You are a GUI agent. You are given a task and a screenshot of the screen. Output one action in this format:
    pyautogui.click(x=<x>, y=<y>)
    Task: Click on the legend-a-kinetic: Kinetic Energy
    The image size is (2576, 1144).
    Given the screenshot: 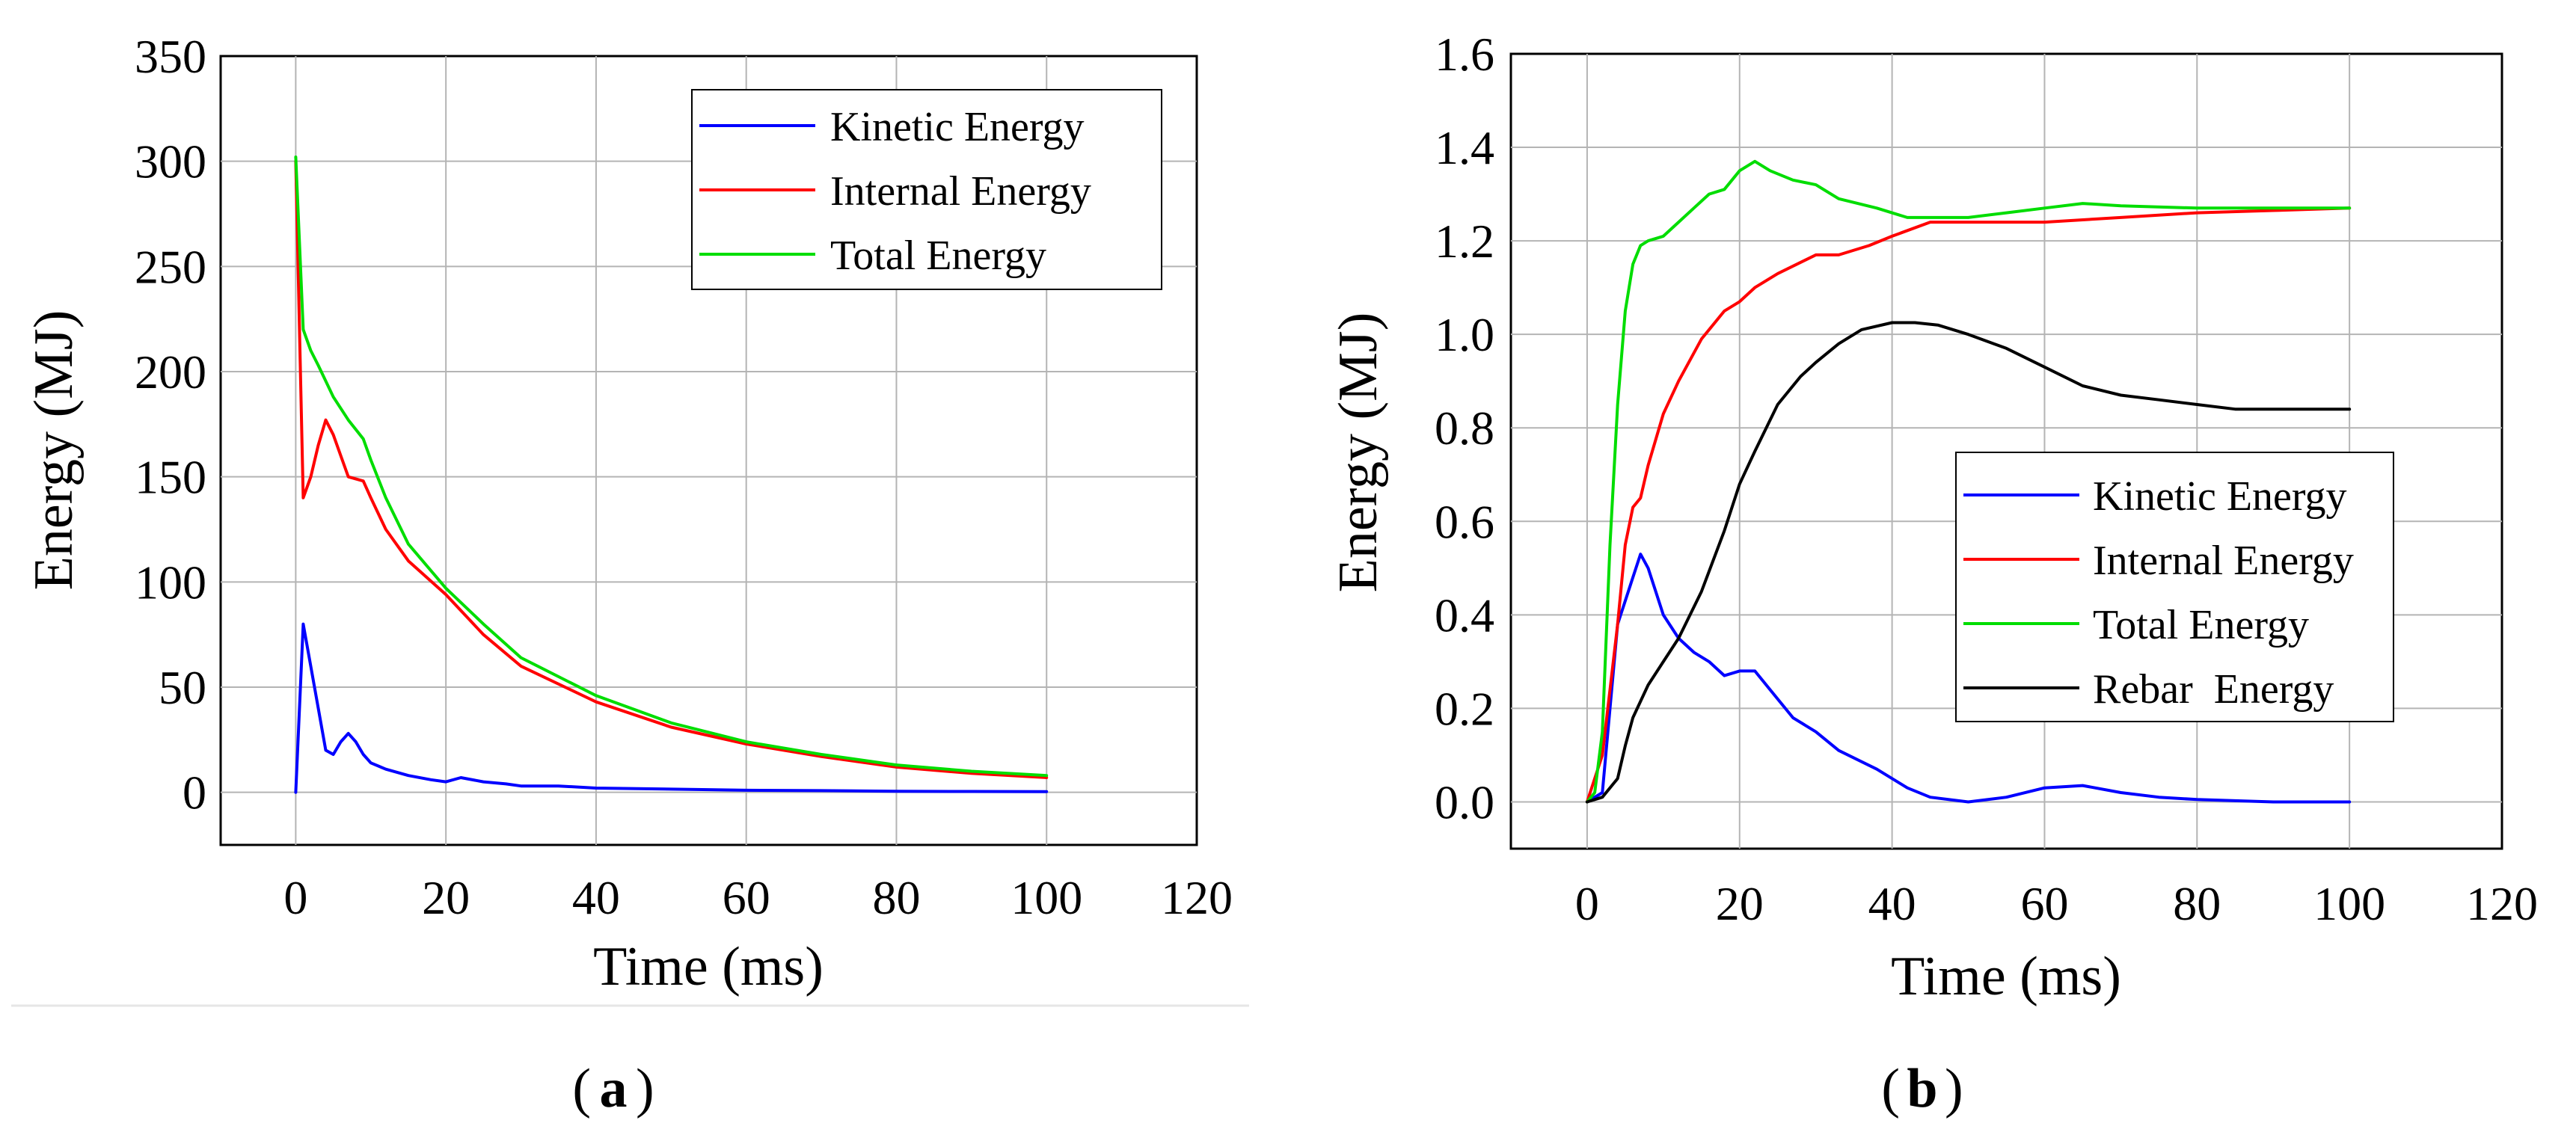 What is the action you would take?
    pyautogui.click(x=957, y=127)
    